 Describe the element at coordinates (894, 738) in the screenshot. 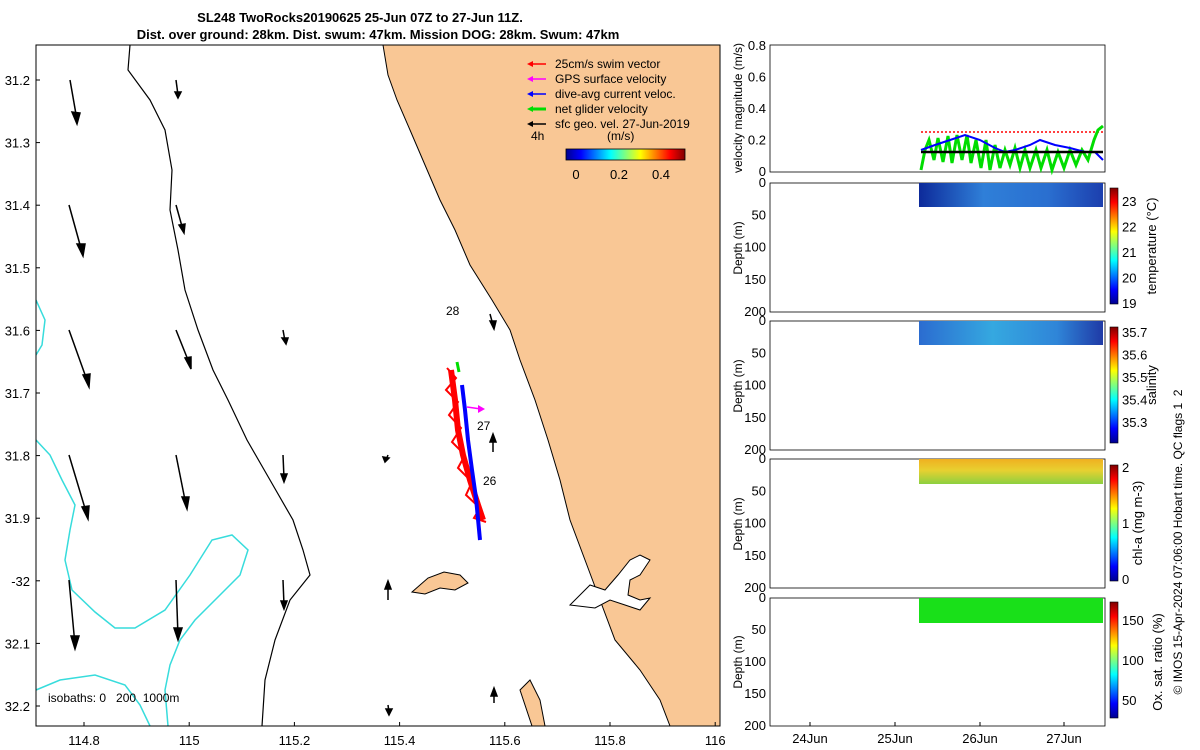

I see `time-tick-label: 25Jun` at that location.